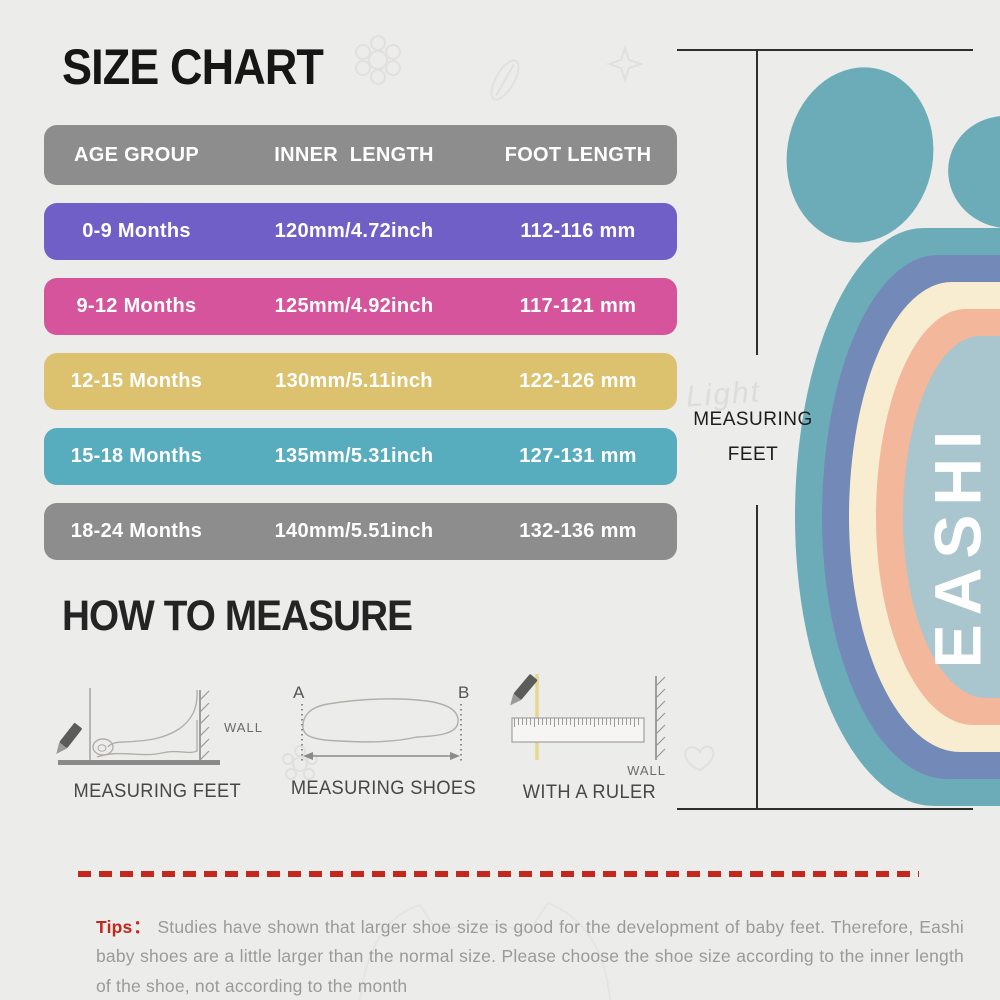 The image size is (1000, 1000). I want to click on side-label-line1: MEASURING, so click(753, 419).